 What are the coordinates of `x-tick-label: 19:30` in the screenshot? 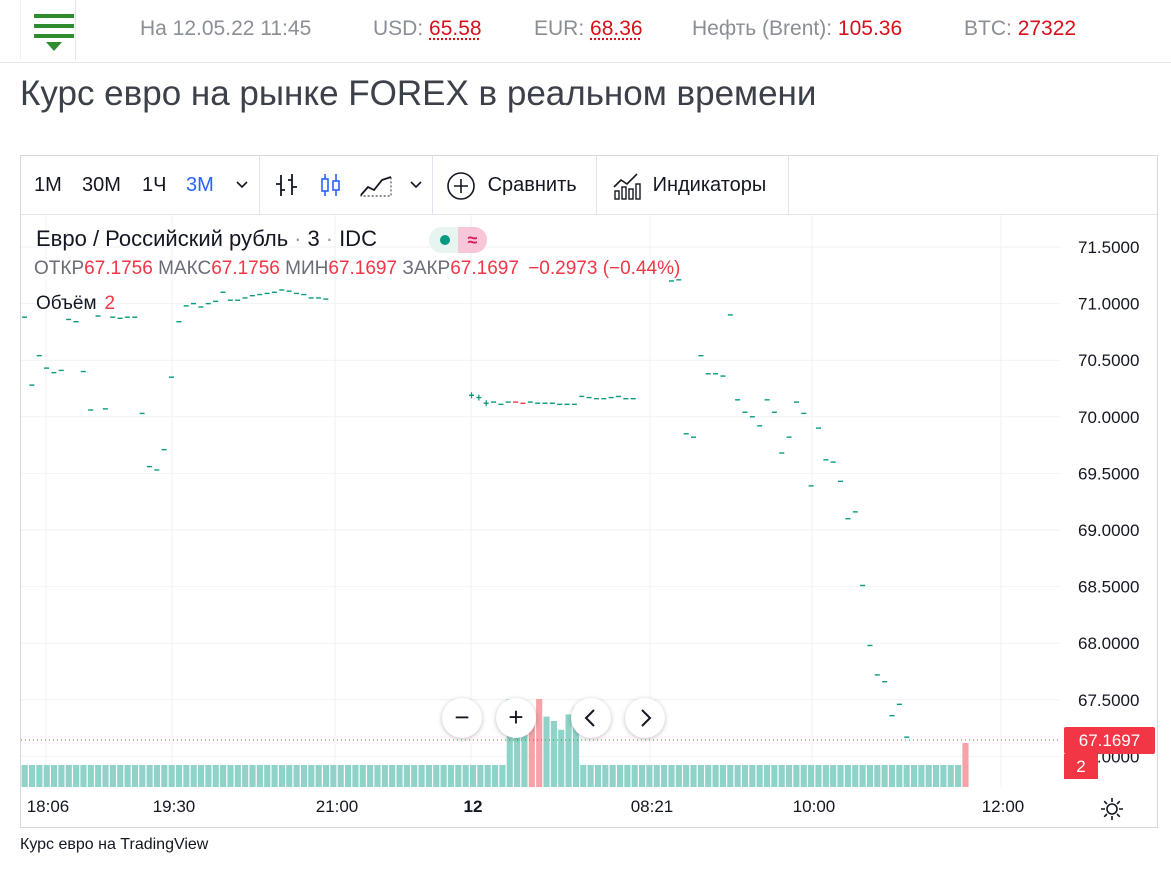 It's located at (174, 806).